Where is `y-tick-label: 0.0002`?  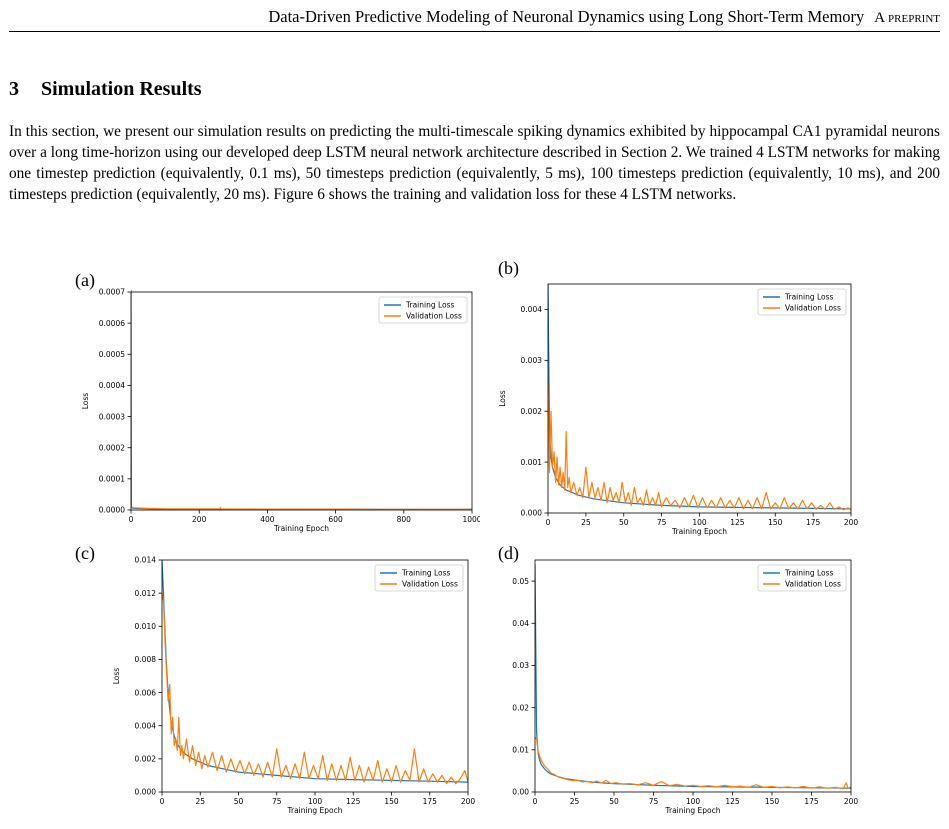
y-tick-label: 0.0002 is located at coordinates (112, 447).